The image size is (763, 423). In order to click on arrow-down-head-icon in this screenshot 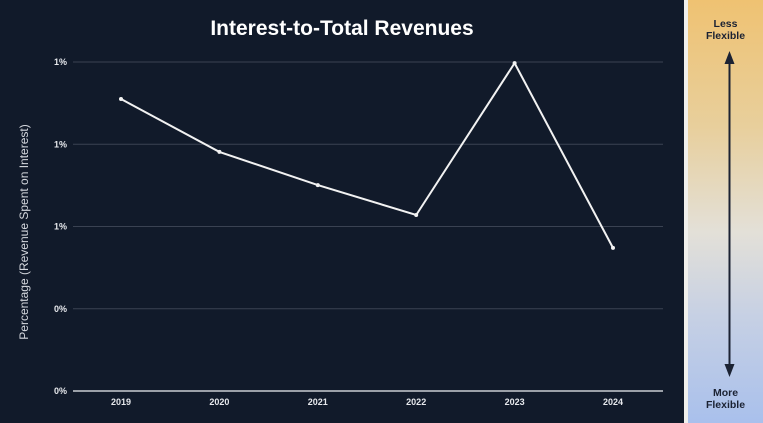, I will do `click(729, 370)`.